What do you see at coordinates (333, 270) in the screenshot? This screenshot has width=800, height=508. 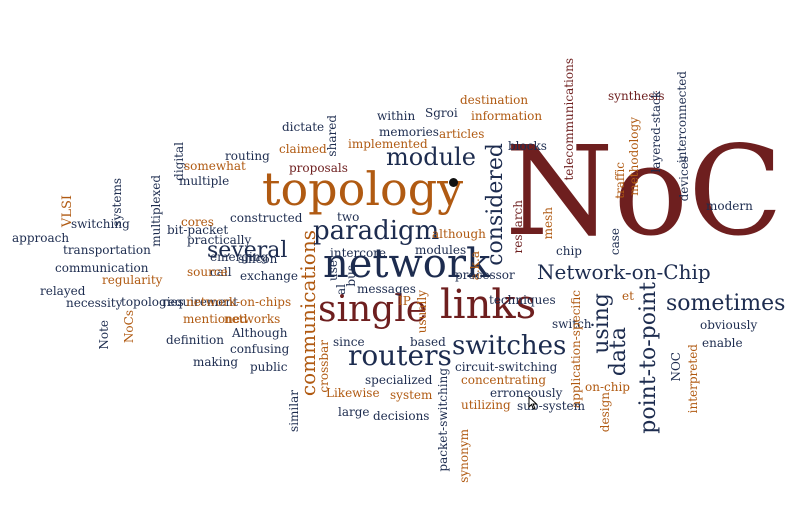 I see `cloud-word: use` at bounding box center [333, 270].